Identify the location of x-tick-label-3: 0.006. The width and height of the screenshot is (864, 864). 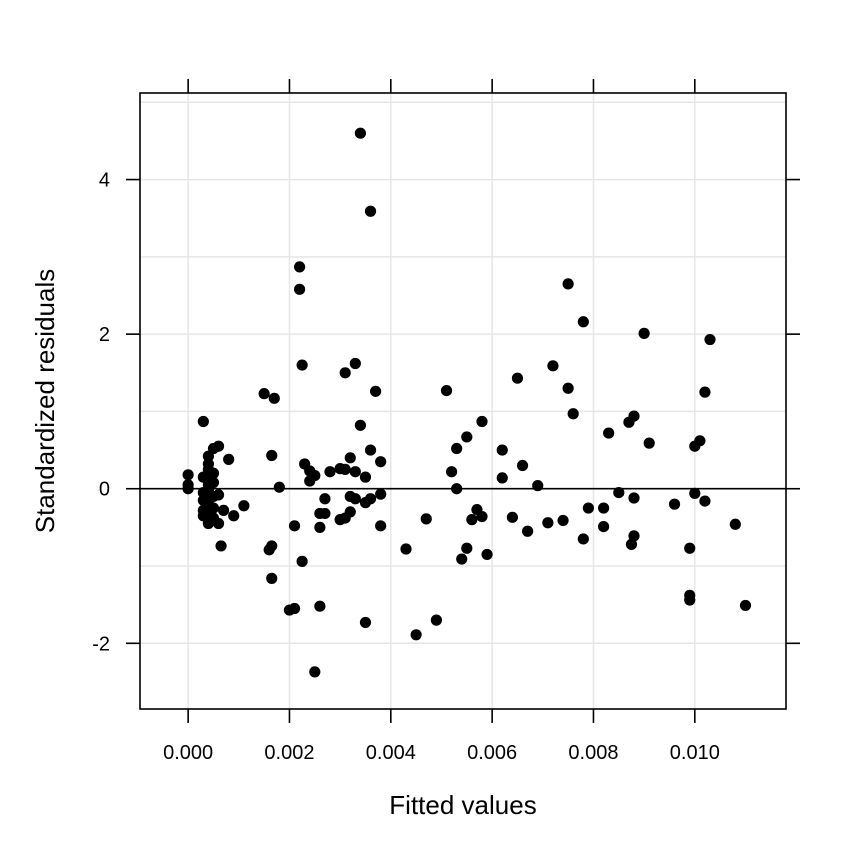
(492, 753).